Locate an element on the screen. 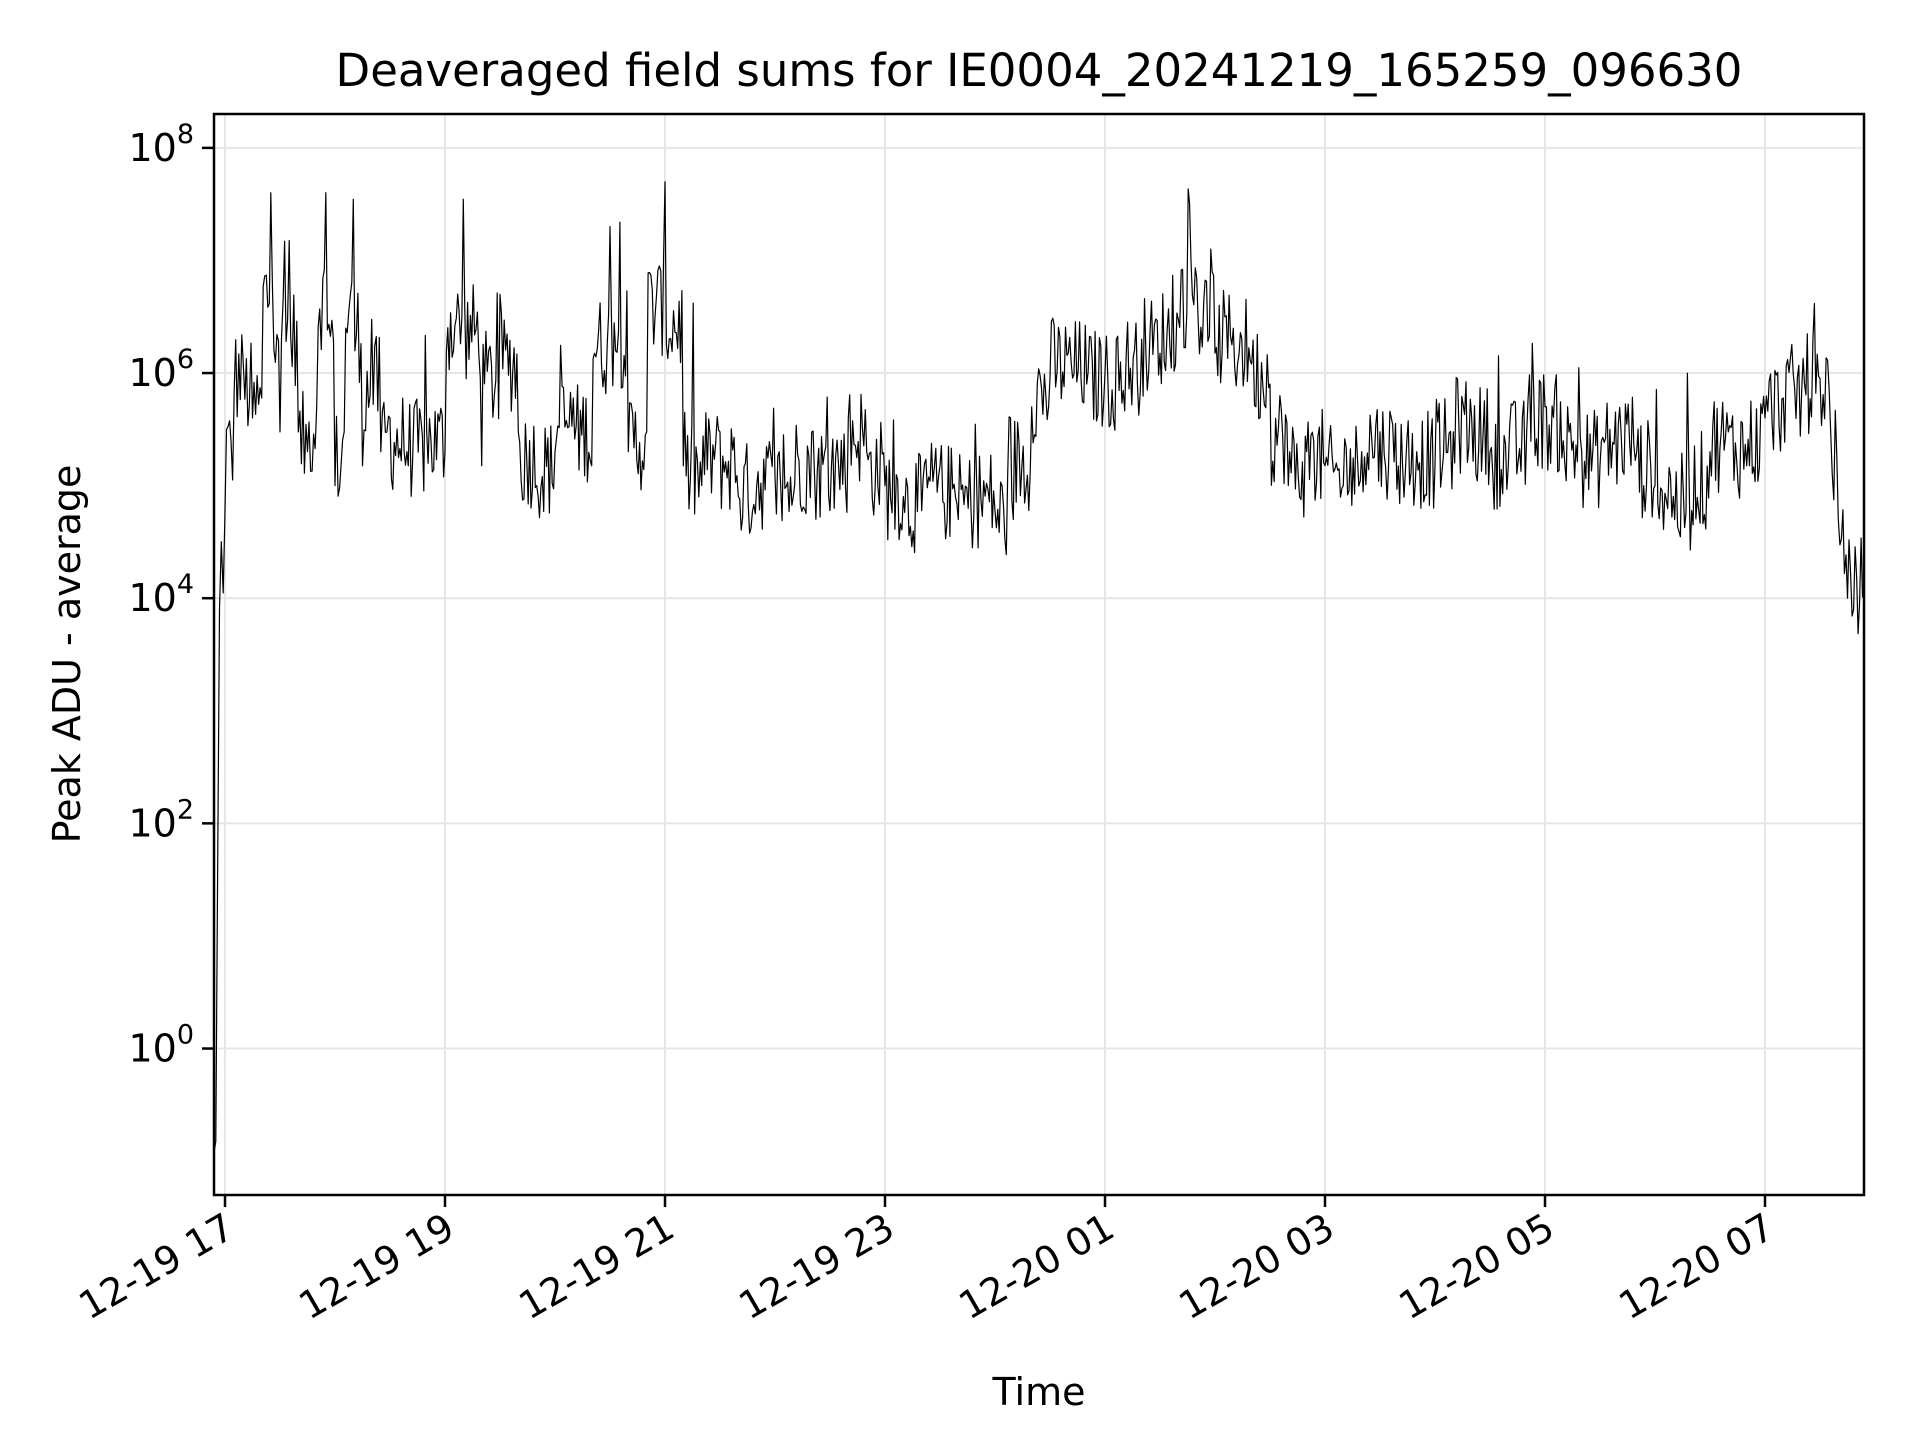 This screenshot has width=1920, height=1440. y-tick-exponent: 2 is located at coordinates (185, 809).